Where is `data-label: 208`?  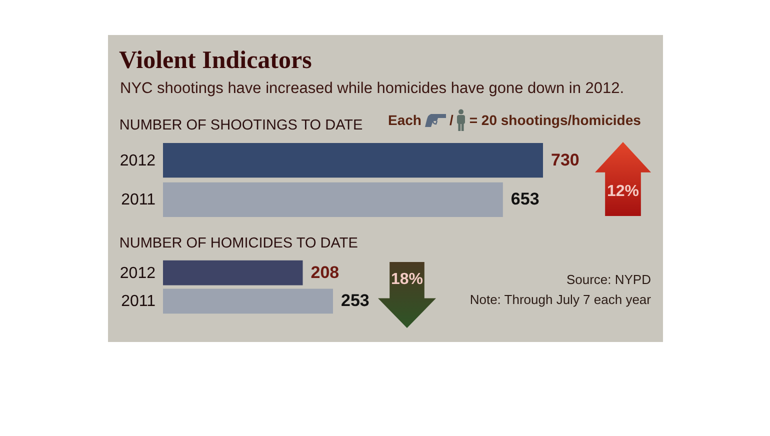 data-label: 208 is located at coordinates (325, 272).